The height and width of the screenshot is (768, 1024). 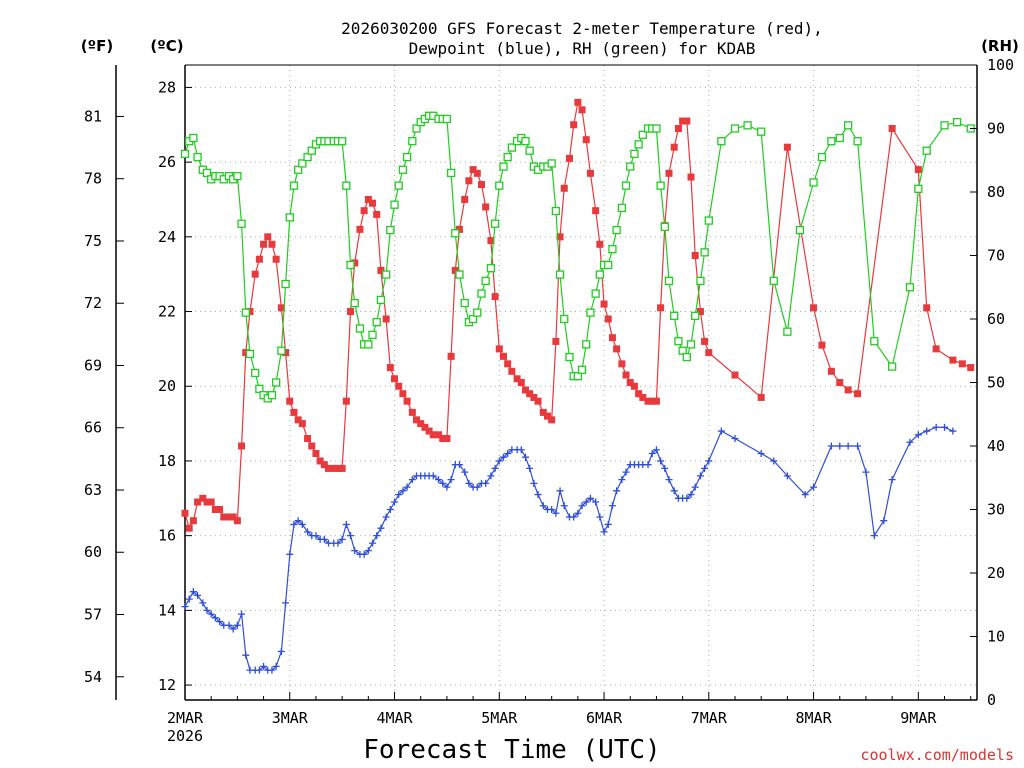 What do you see at coordinates (996, 510) in the screenshot?
I see `rh-tick-label: 30` at bounding box center [996, 510].